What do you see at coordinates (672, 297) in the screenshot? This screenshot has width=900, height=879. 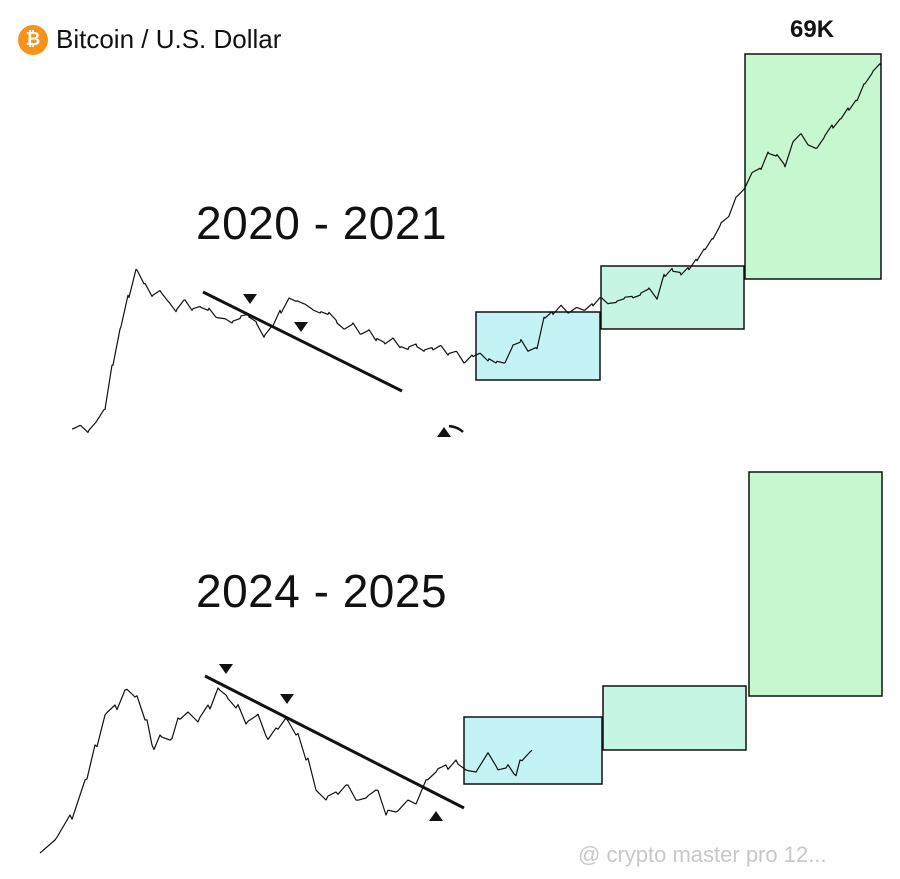 I see `target-box-2-top` at bounding box center [672, 297].